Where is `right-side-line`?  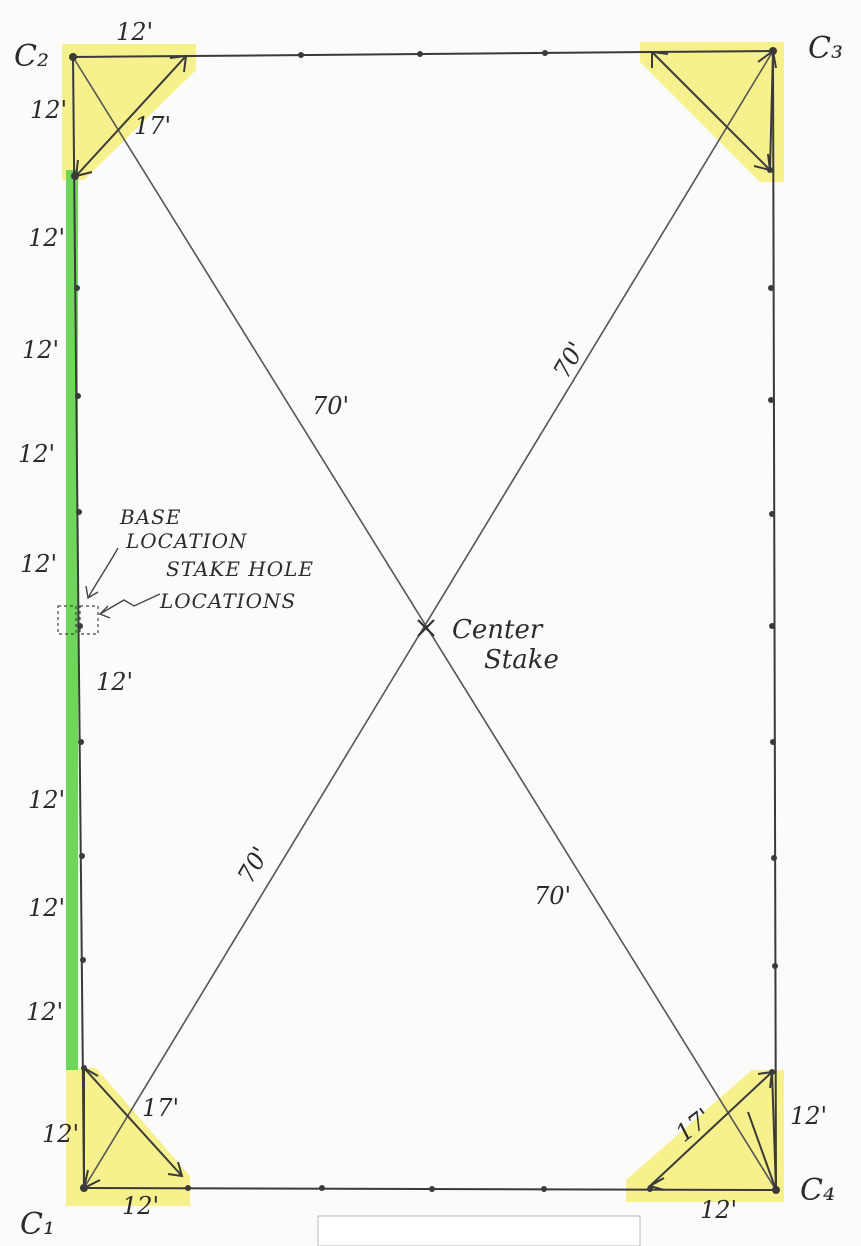
right-side-line is located at coordinates (774, 620).